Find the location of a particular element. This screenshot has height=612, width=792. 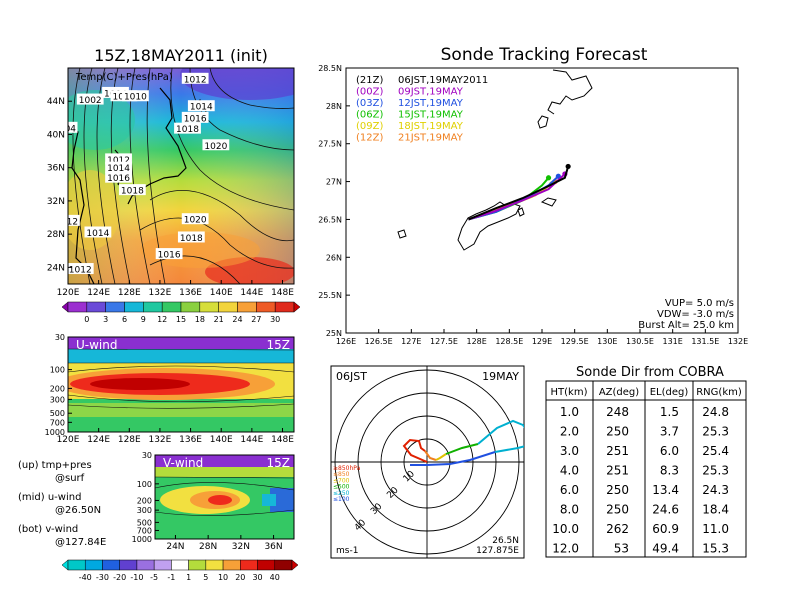

track-lat-tick-label: 26.5N is located at coordinates (330, 219).